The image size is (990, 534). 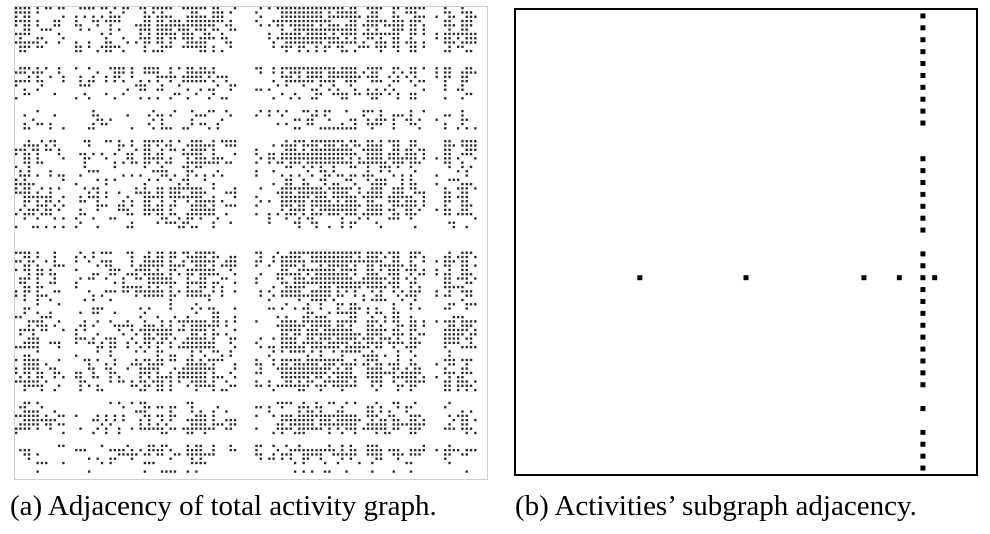 What do you see at coordinates (923, 64) in the screenshot?
I see `matrix-b-entry` at bounding box center [923, 64].